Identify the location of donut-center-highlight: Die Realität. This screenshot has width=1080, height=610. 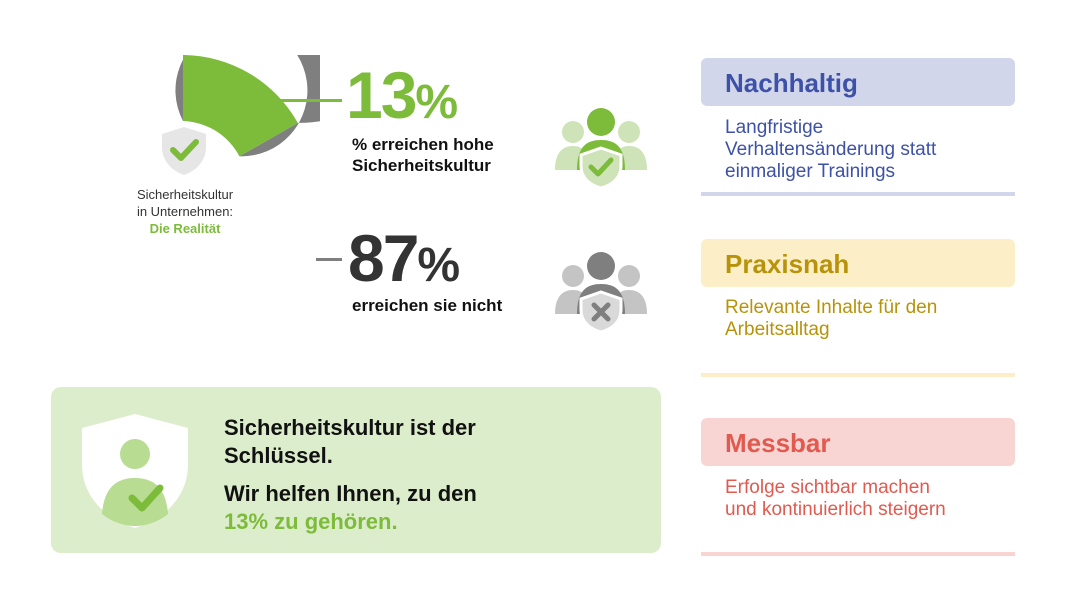
(185, 228).